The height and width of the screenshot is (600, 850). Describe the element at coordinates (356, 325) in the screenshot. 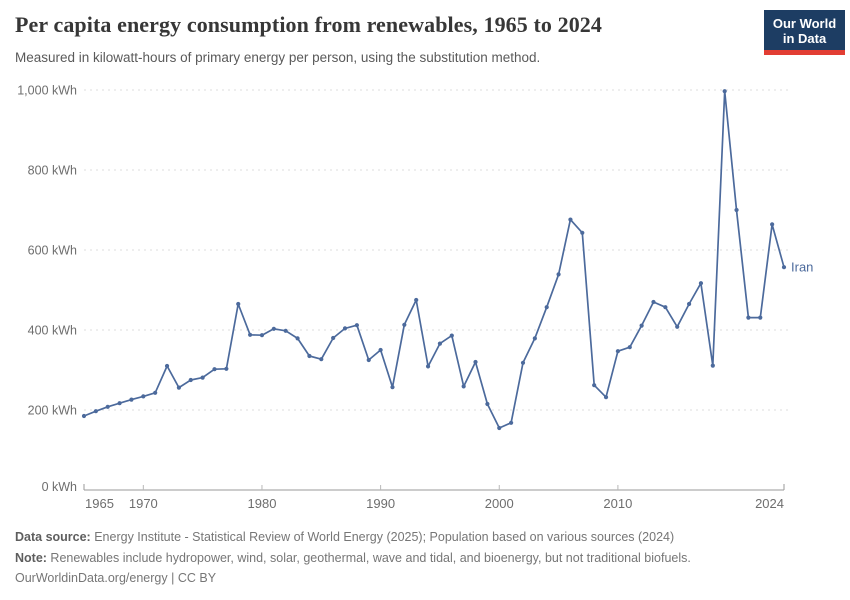

I see `data-point-1988` at that location.